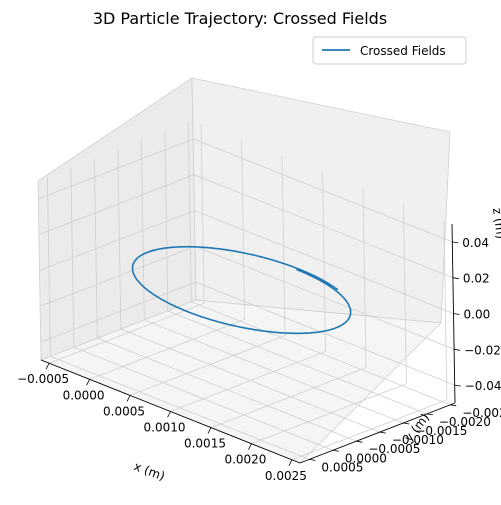 The image size is (501, 505). What do you see at coordinates (403, 51) in the screenshot?
I see `legend-label: Crossed Fields` at bounding box center [403, 51].